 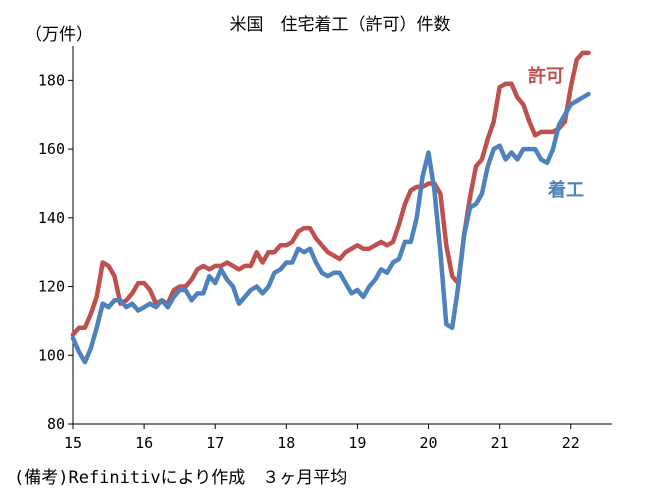 What do you see at coordinates (286, 443) in the screenshot?
I see `x-tick-label: 18` at bounding box center [286, 443].